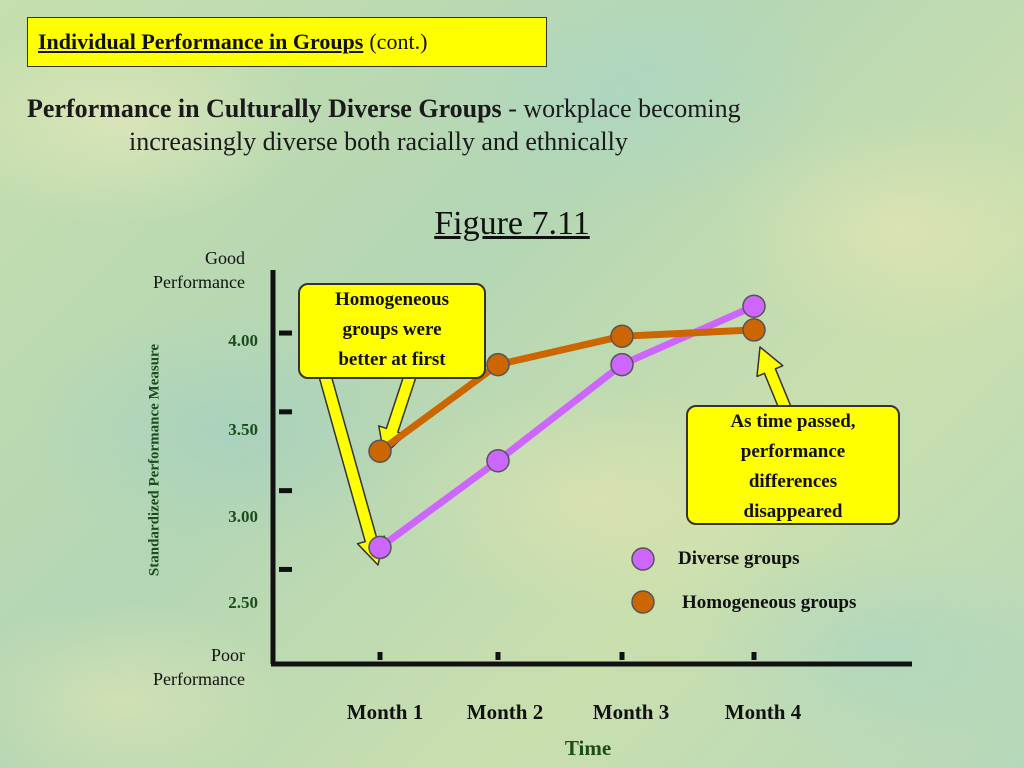 This screenshot has width=1024, height=768. What do you see at coordinates (631, 712) in the screenshot?
I see `x-tick-label: Month 3` at bounding box center [631, 712].